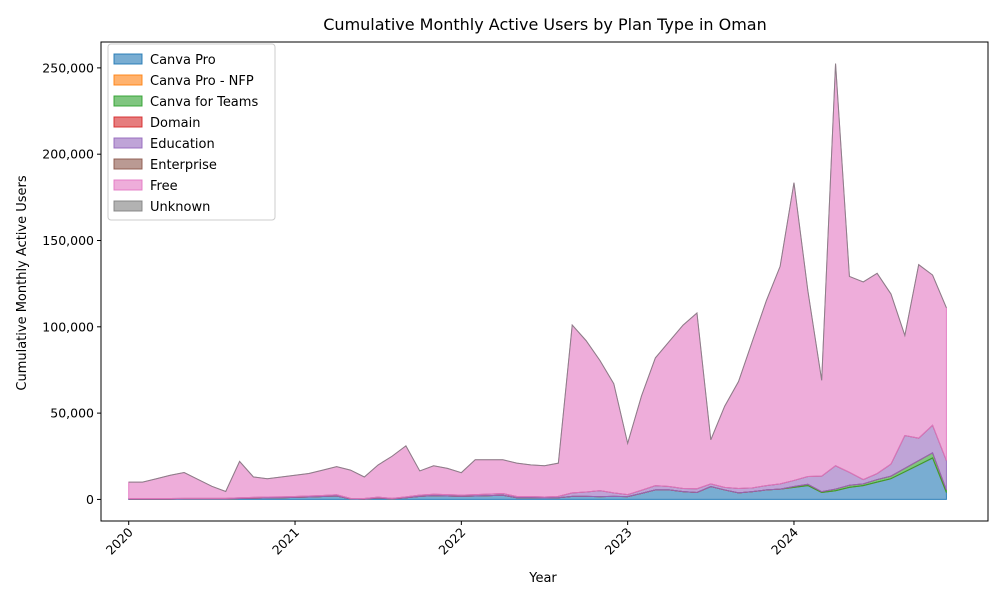 This screenshot has height=600, width=1000. Describe the element at coordinates (542, 578) in the screenshot. I see `x-axis-label: Year` at that location.